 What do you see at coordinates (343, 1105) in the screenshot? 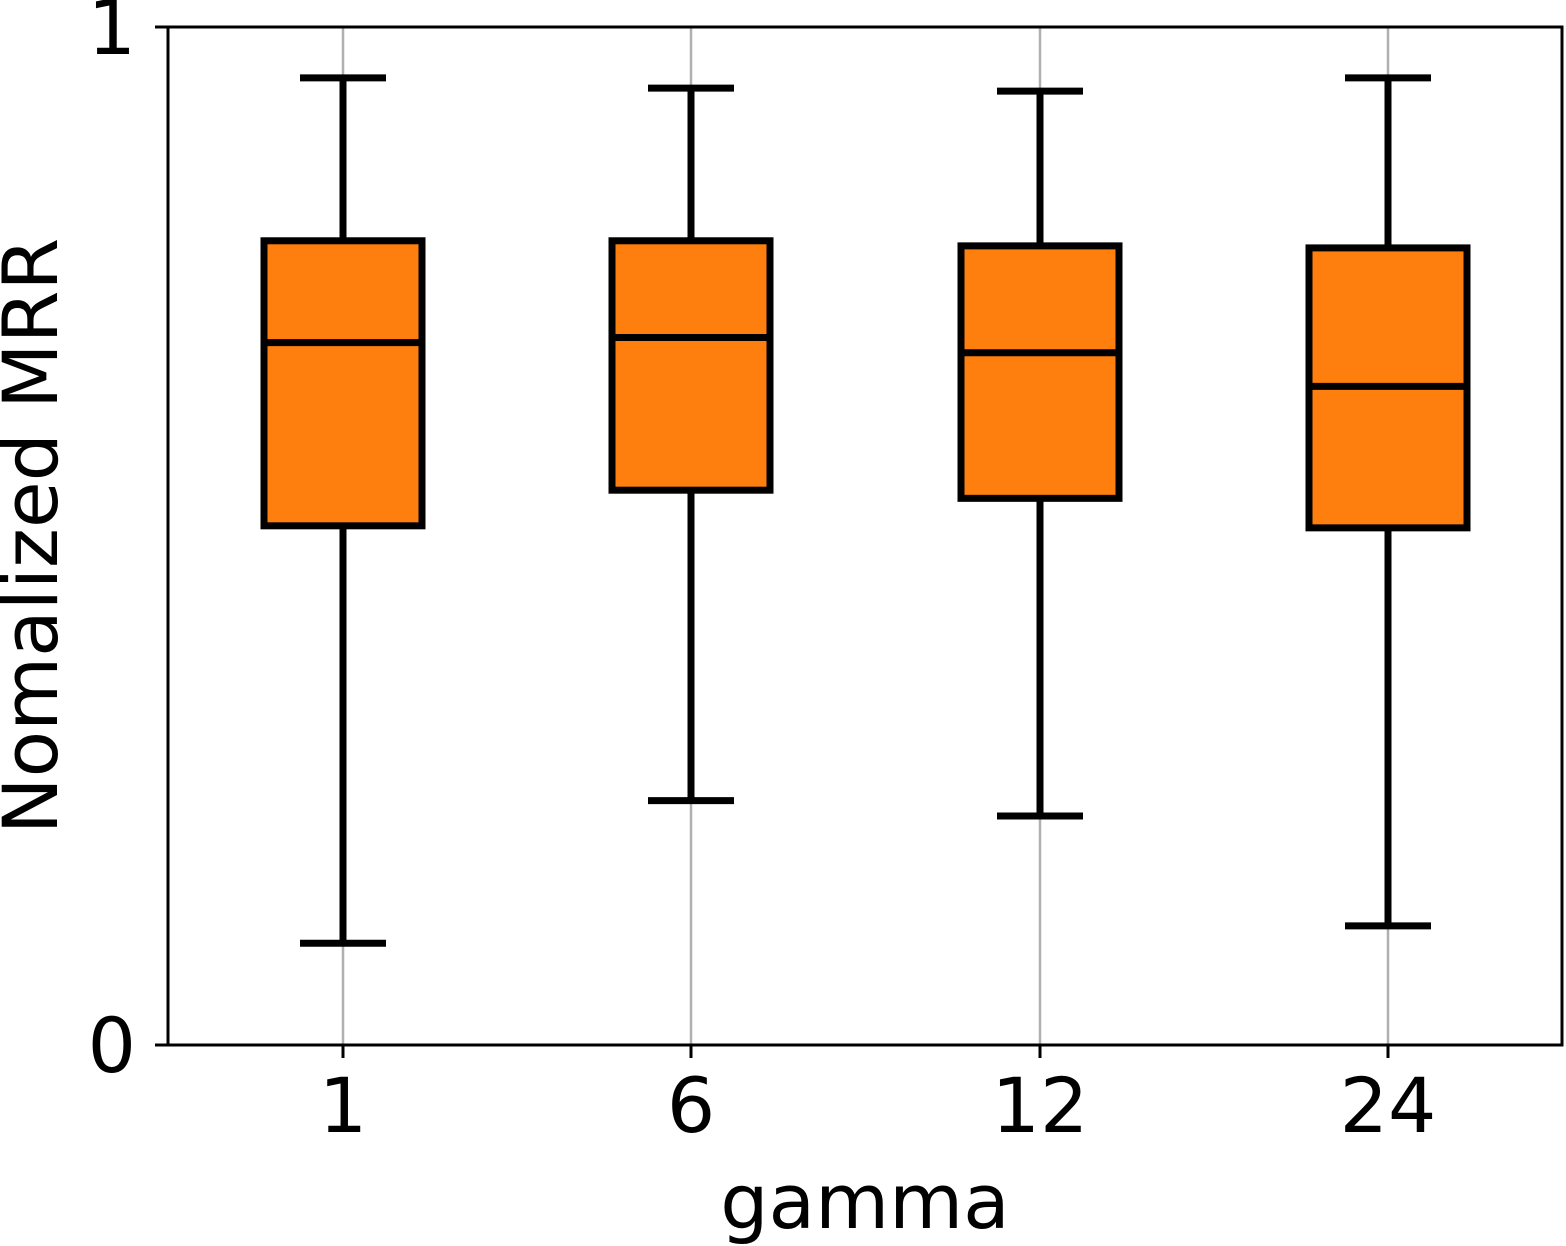
I see `x-tick-label: 1` at bounding box center [343, 1105].